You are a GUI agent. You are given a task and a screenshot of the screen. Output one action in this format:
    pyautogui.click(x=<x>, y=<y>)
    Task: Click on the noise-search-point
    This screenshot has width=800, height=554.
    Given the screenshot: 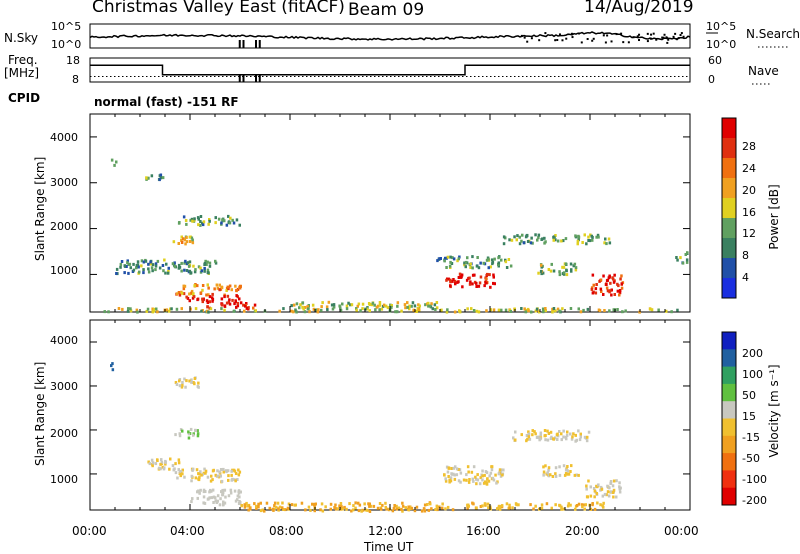 What is the action you would take?
    pyautogui.click(x=531, y=38)
    